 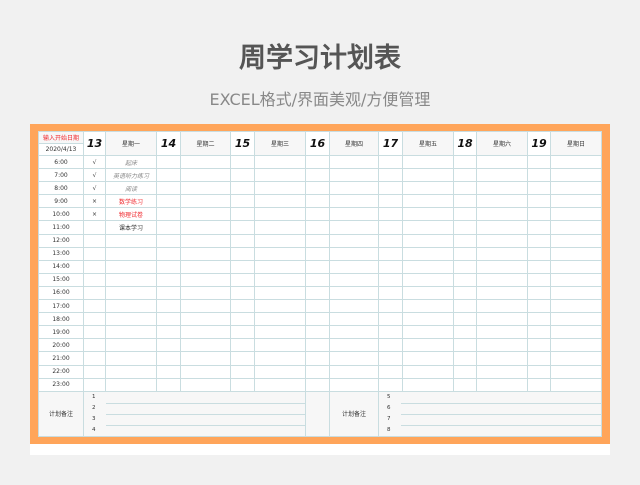 I want to click on task-cell: 课本学习, so click(x=131, y=227).